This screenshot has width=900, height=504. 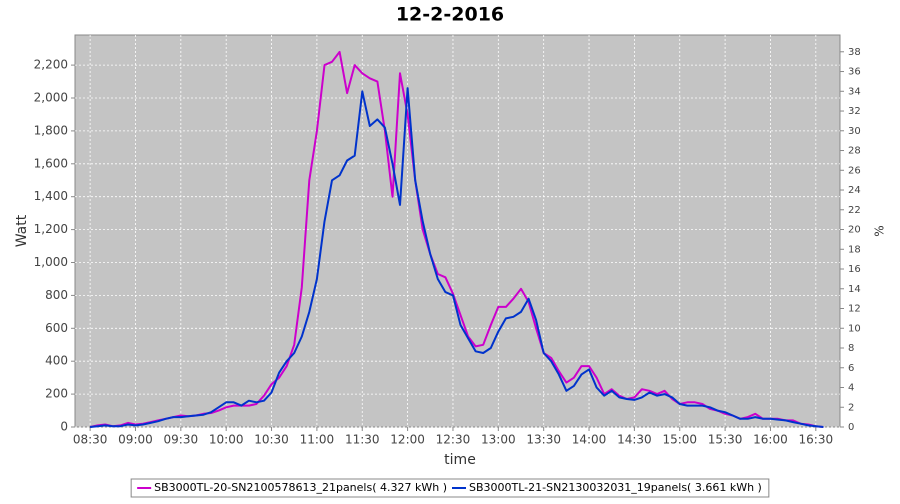 I want to click on x-tick-label: 08:30, so click(x=90, y=440).